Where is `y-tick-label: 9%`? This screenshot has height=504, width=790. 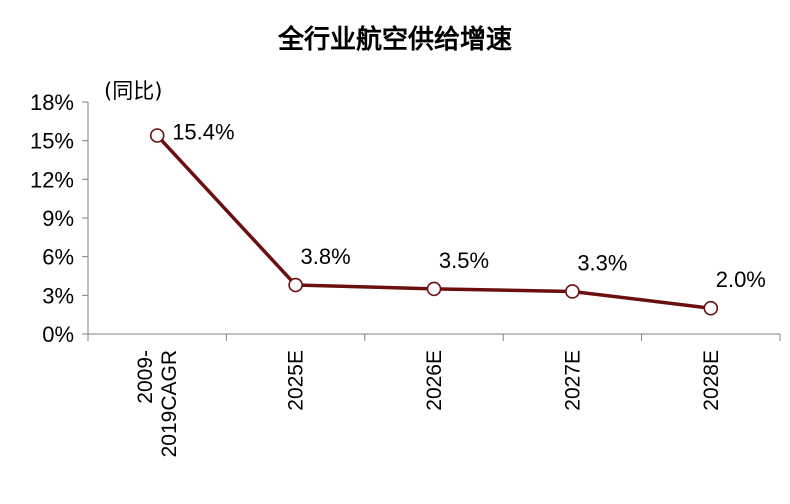 y-tick-label: 9% is located at coordinates (58, 218).